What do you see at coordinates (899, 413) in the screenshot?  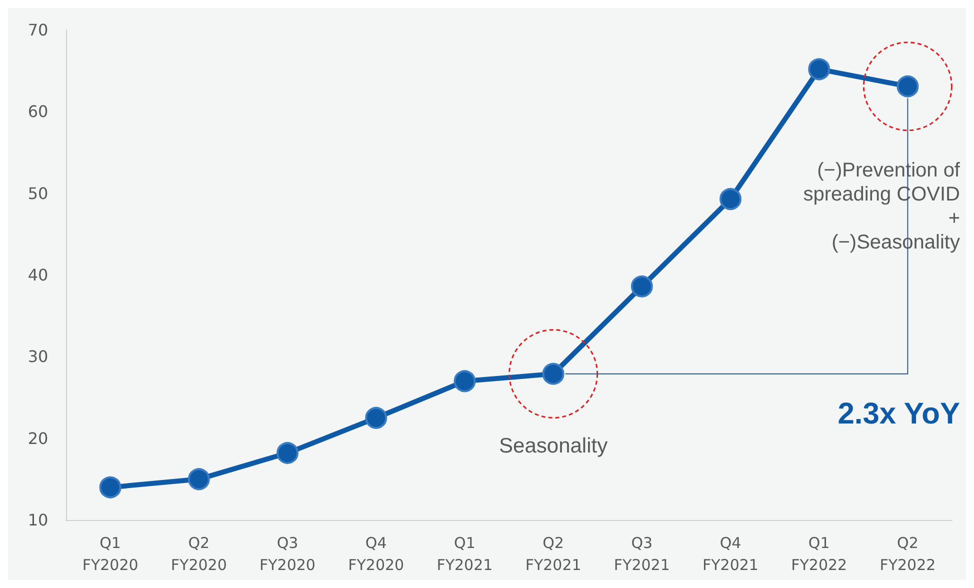 I see `annotation: 2.3x YoY` at bounding box center [899, 413].